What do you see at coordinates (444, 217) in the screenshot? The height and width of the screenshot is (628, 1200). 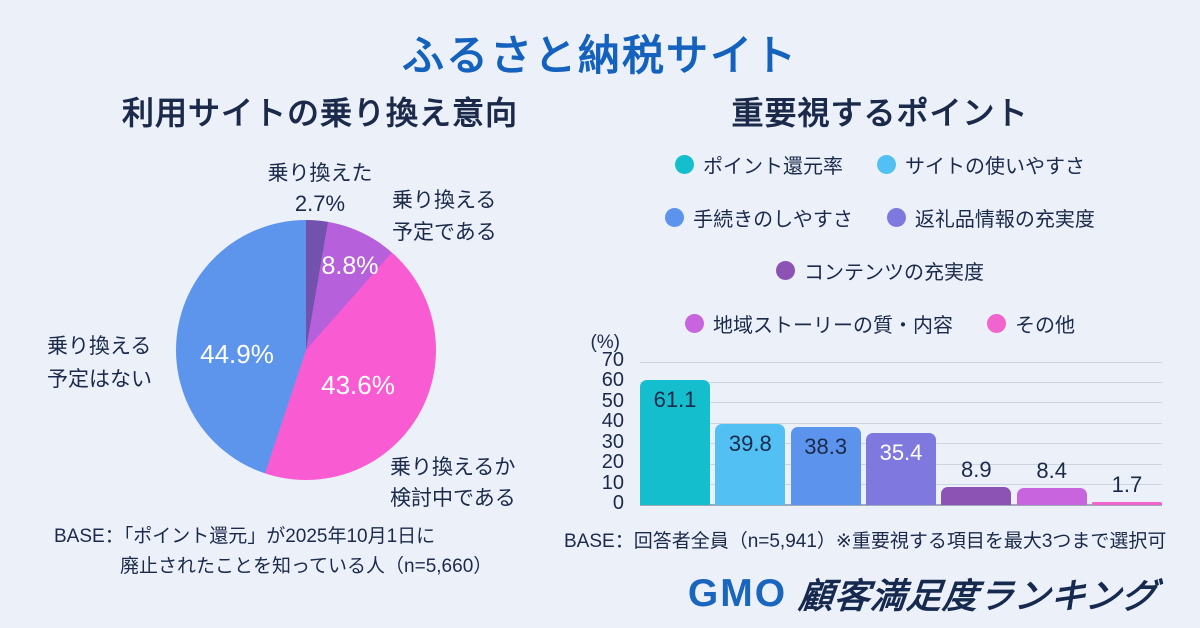 I see `pie-label-plan-to-switch: 乗り換える 予定である` at bounding box center [444, 217].